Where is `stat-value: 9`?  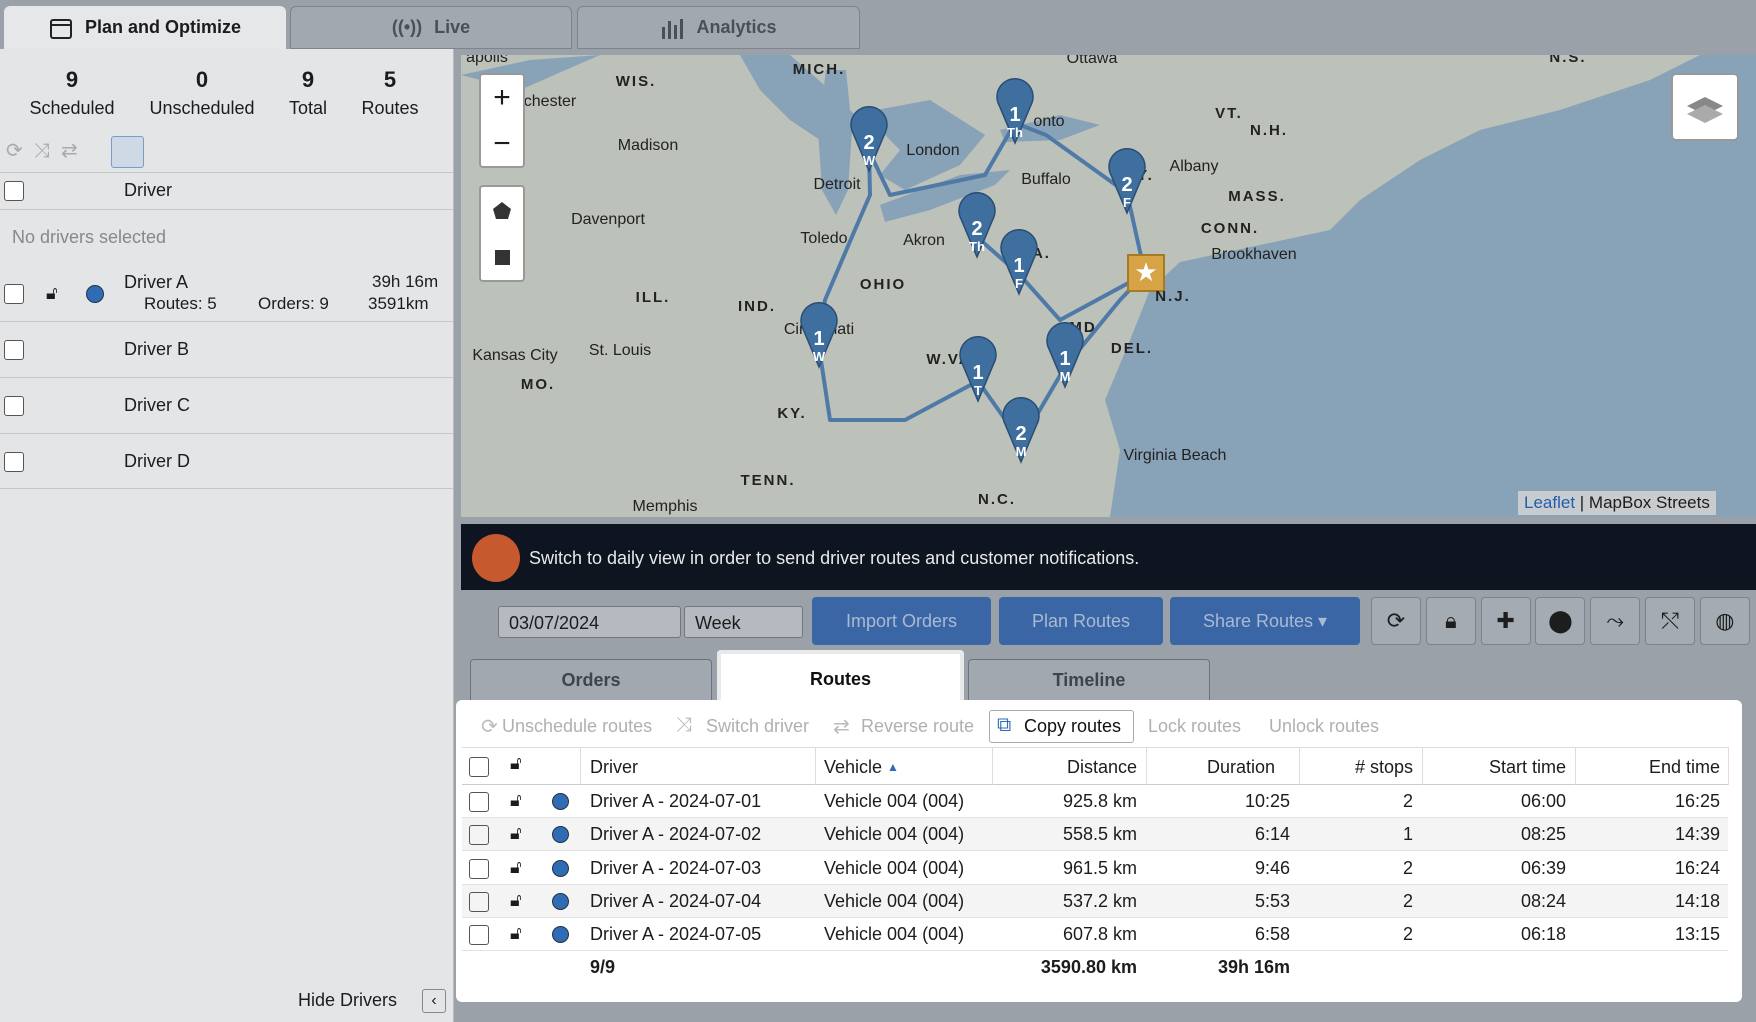
stat-value: 9 is located at coordinates (308, 79).